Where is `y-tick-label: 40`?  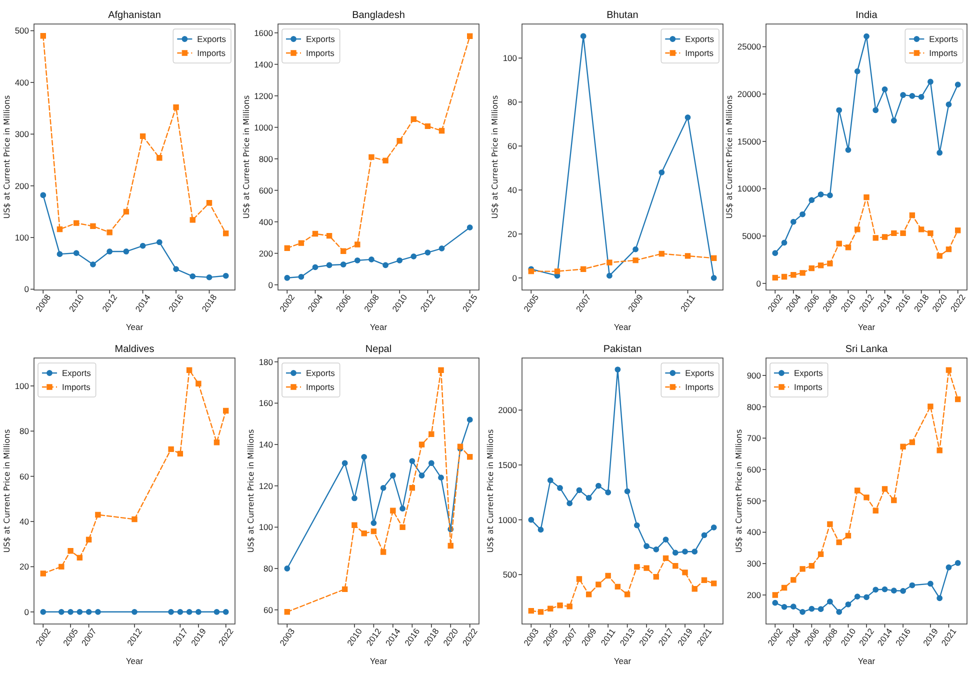 y-tick-label: 40 is located at coordinates (25, 521).